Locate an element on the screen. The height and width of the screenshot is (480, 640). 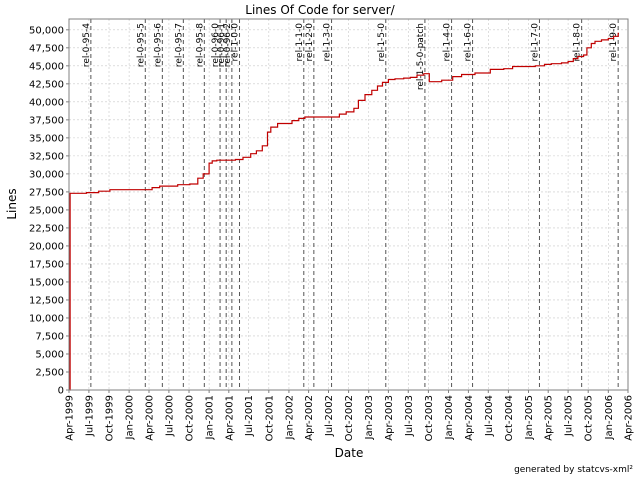
x-tick-label: Oct-2002 is located at coordinates (349, 418).